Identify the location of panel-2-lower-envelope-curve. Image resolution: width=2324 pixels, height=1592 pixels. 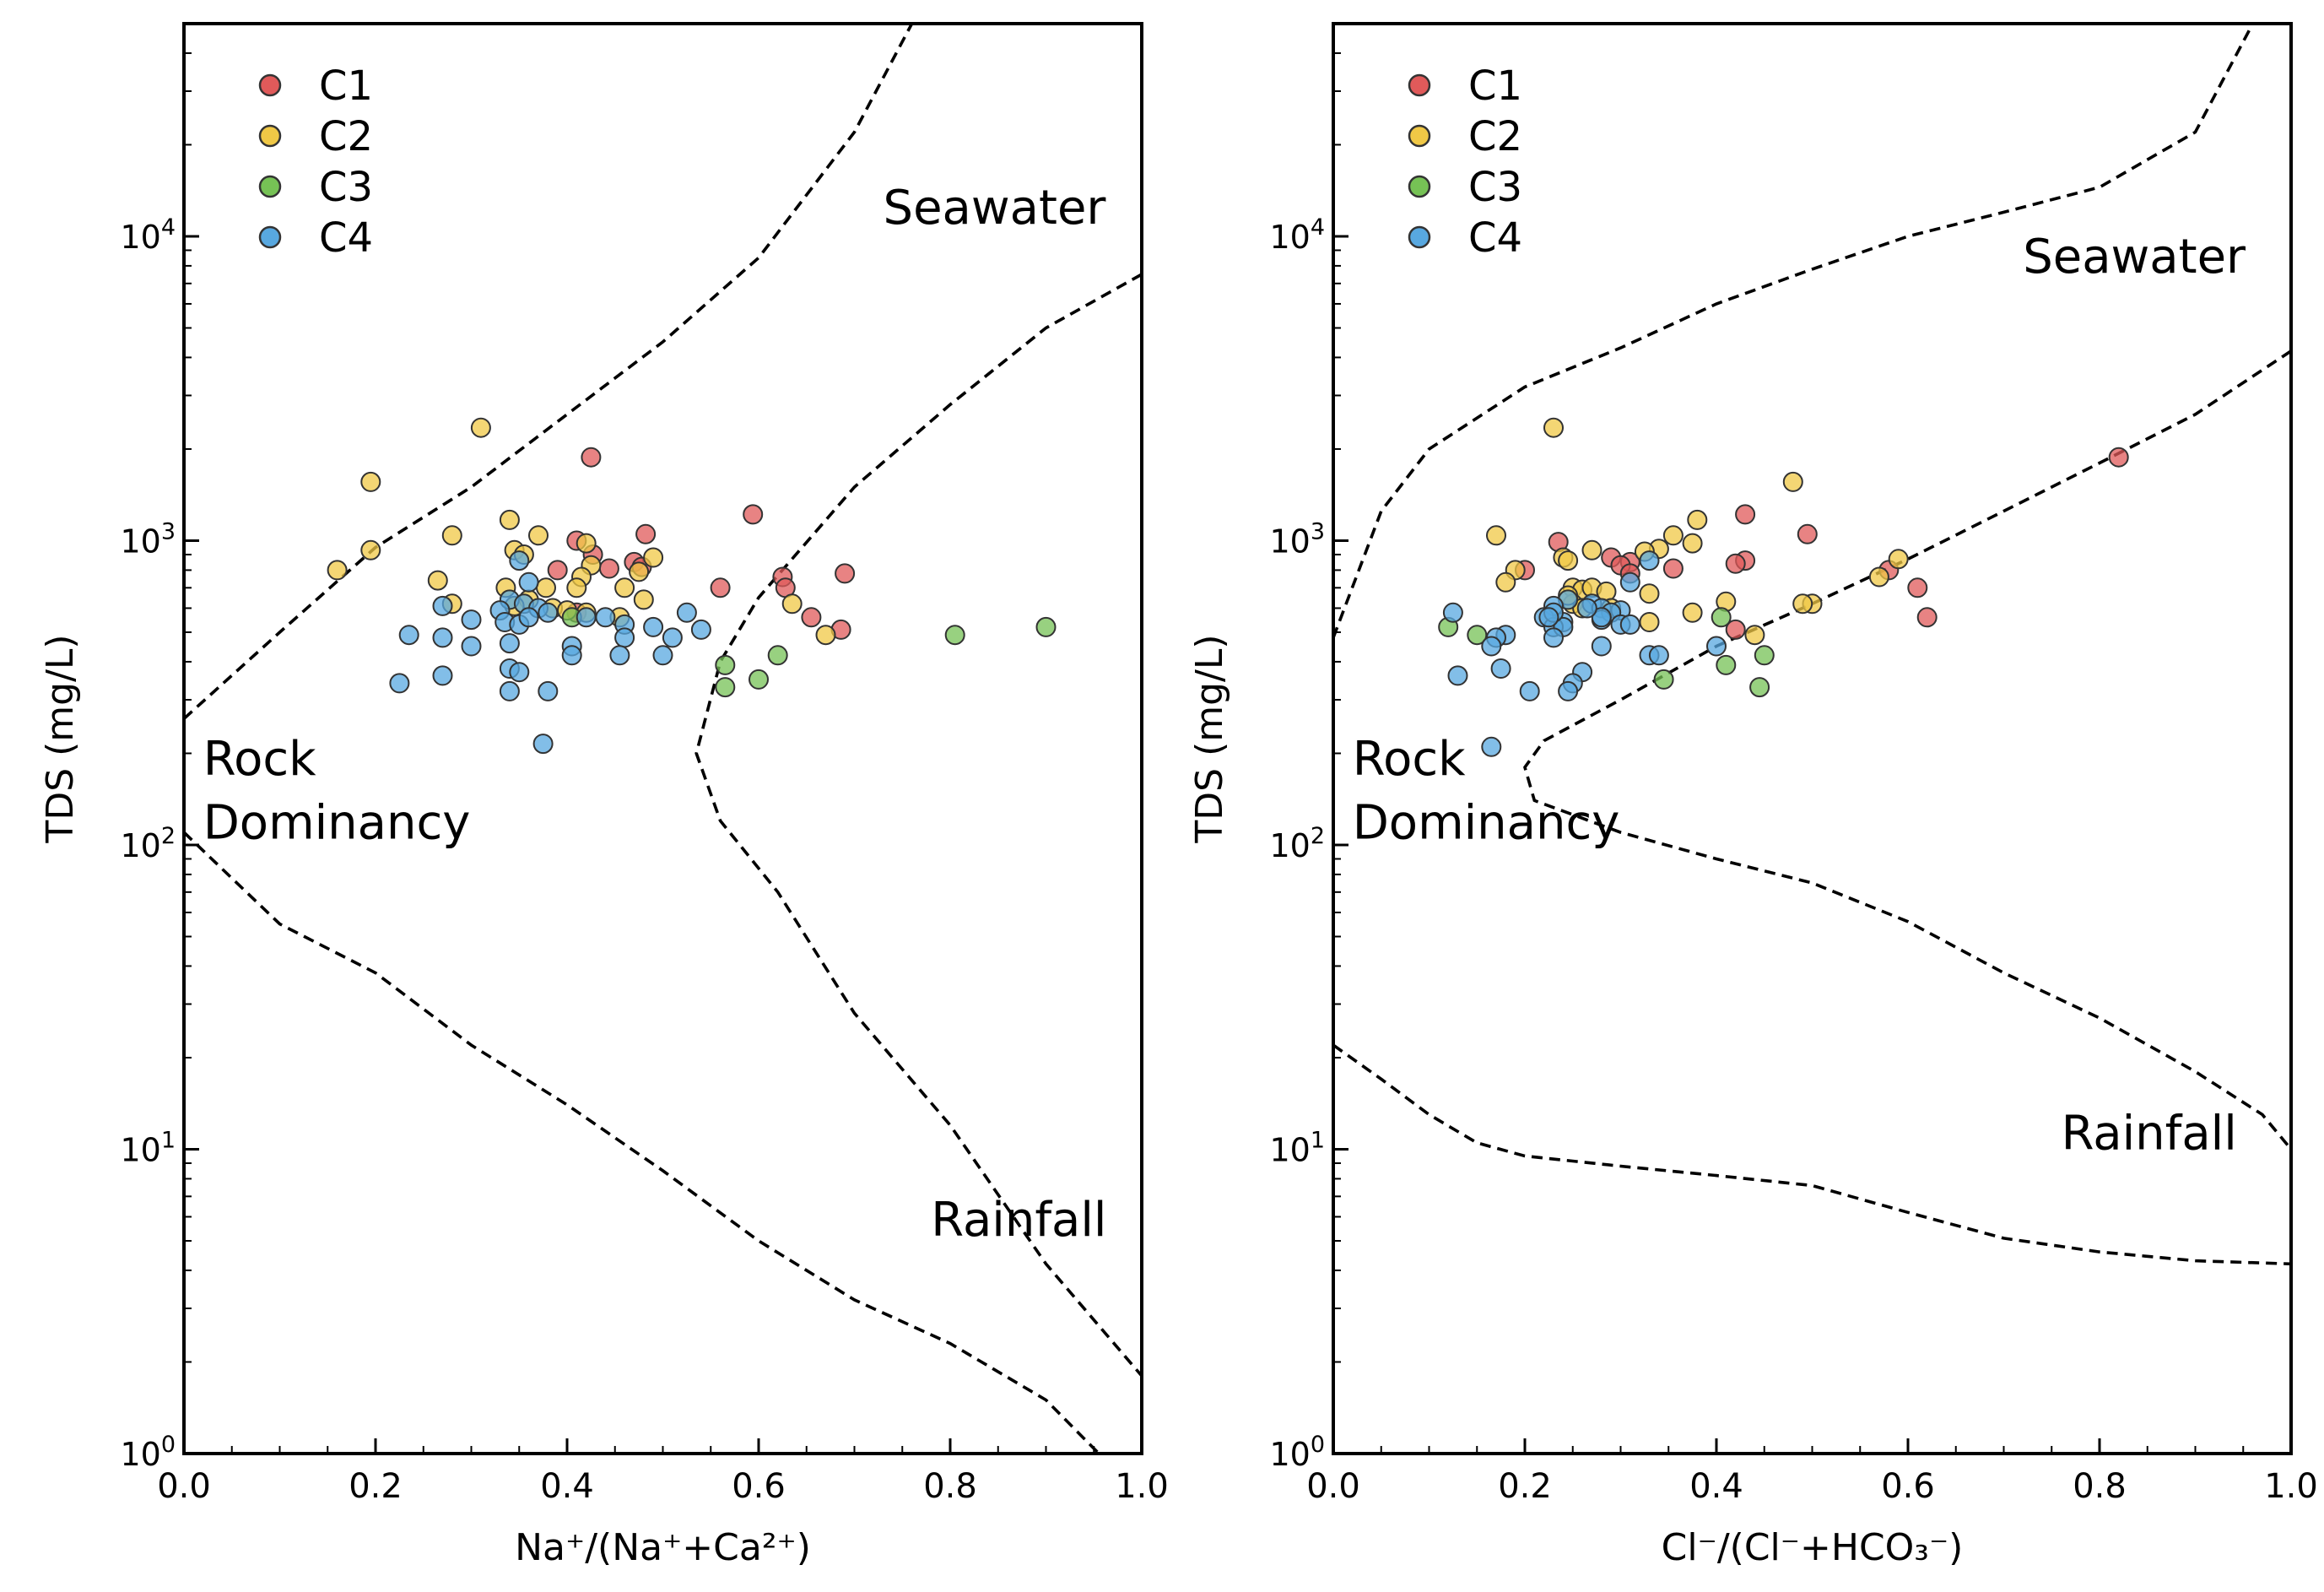
(1812, 1155).